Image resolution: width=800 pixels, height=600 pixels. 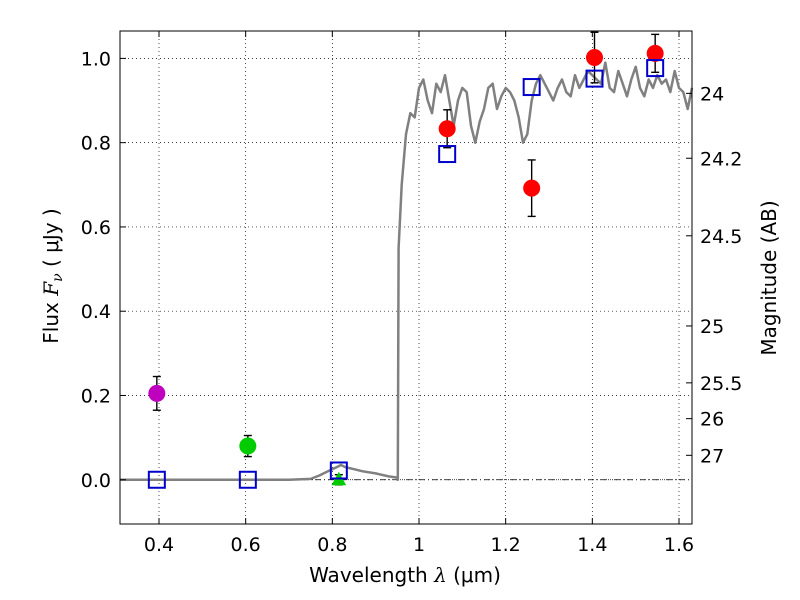 What do you see at coordinates (419, 545) in the screenshot?
I see `x-tick-label: 1` at bounding box center [419, 545].